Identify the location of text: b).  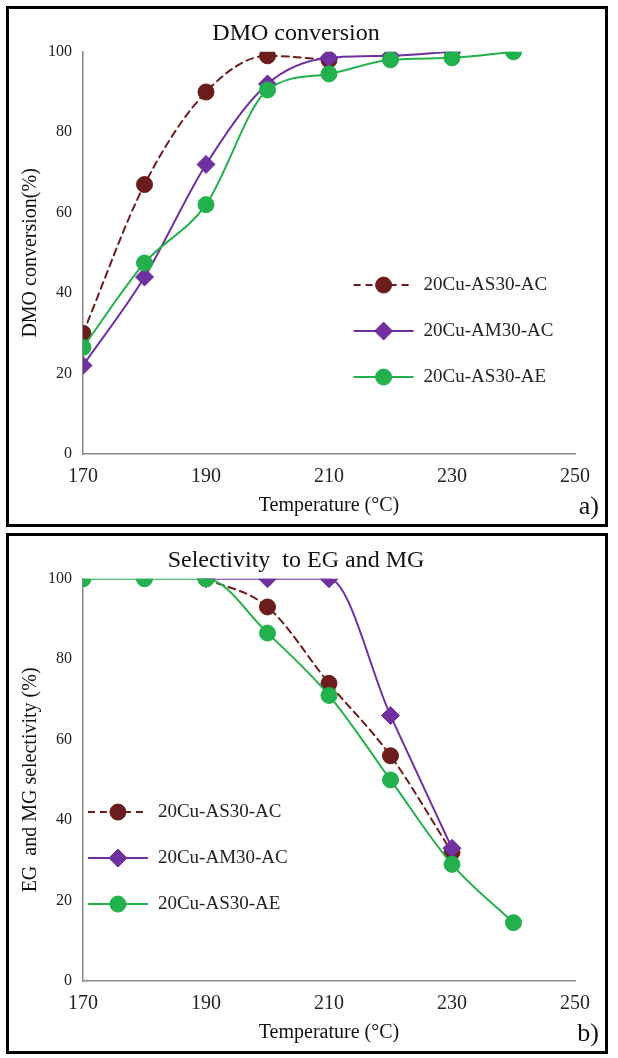
(588, 1032).